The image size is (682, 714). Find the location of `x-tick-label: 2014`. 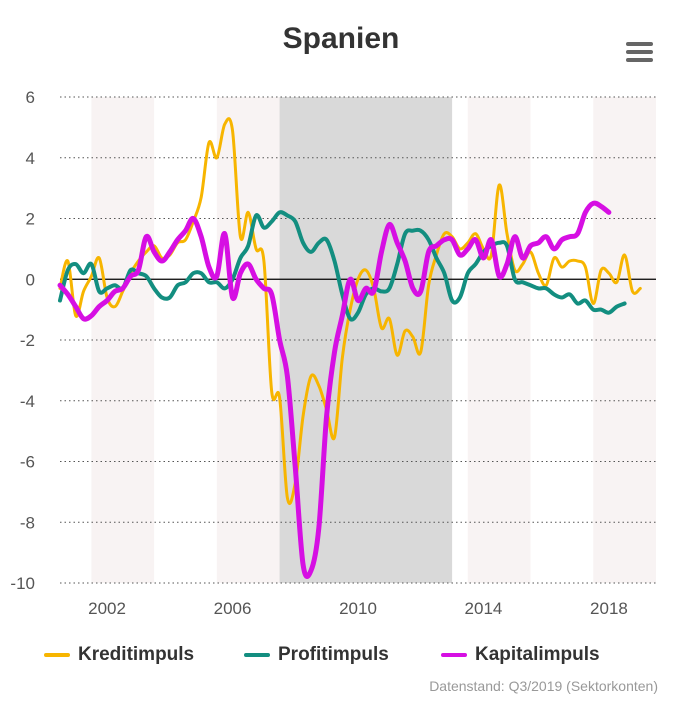

x-tick-label: 2014 is located at coordinates (484, 608).